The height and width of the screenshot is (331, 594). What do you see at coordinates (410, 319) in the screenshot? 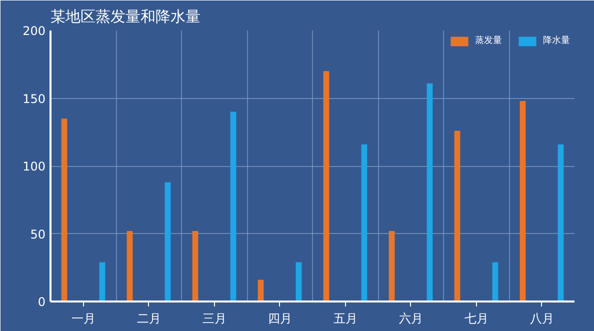
I see `x-tick-label: 六月` at bounding box center [410, 319].